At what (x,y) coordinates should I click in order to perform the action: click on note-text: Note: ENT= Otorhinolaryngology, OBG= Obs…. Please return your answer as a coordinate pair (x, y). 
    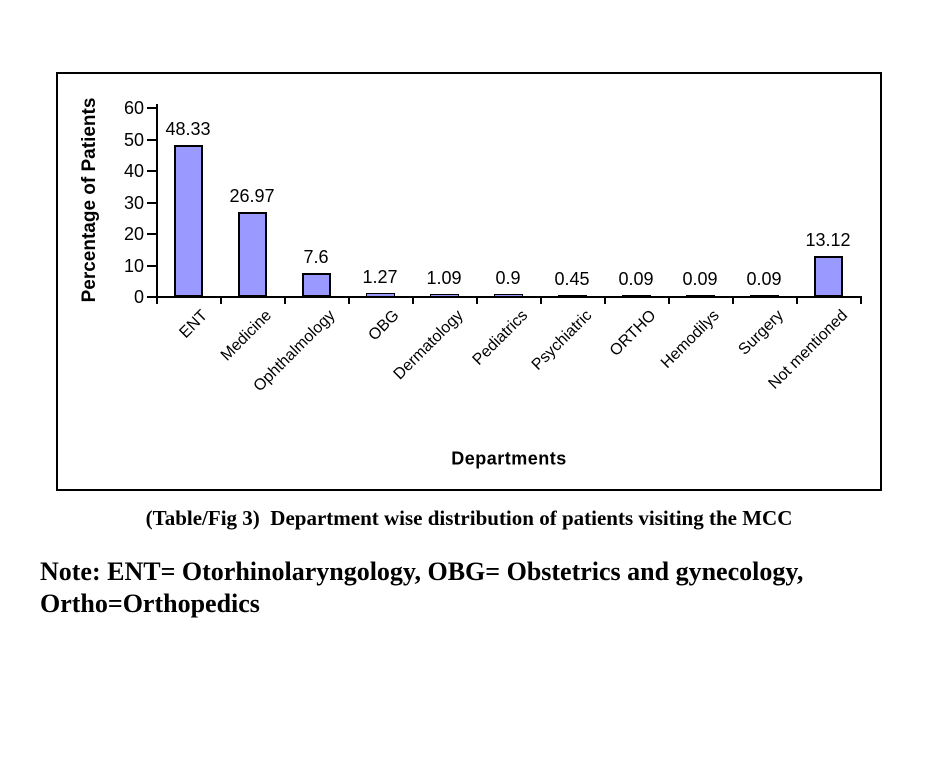
    Looking at the image, I should click on (480, 588).